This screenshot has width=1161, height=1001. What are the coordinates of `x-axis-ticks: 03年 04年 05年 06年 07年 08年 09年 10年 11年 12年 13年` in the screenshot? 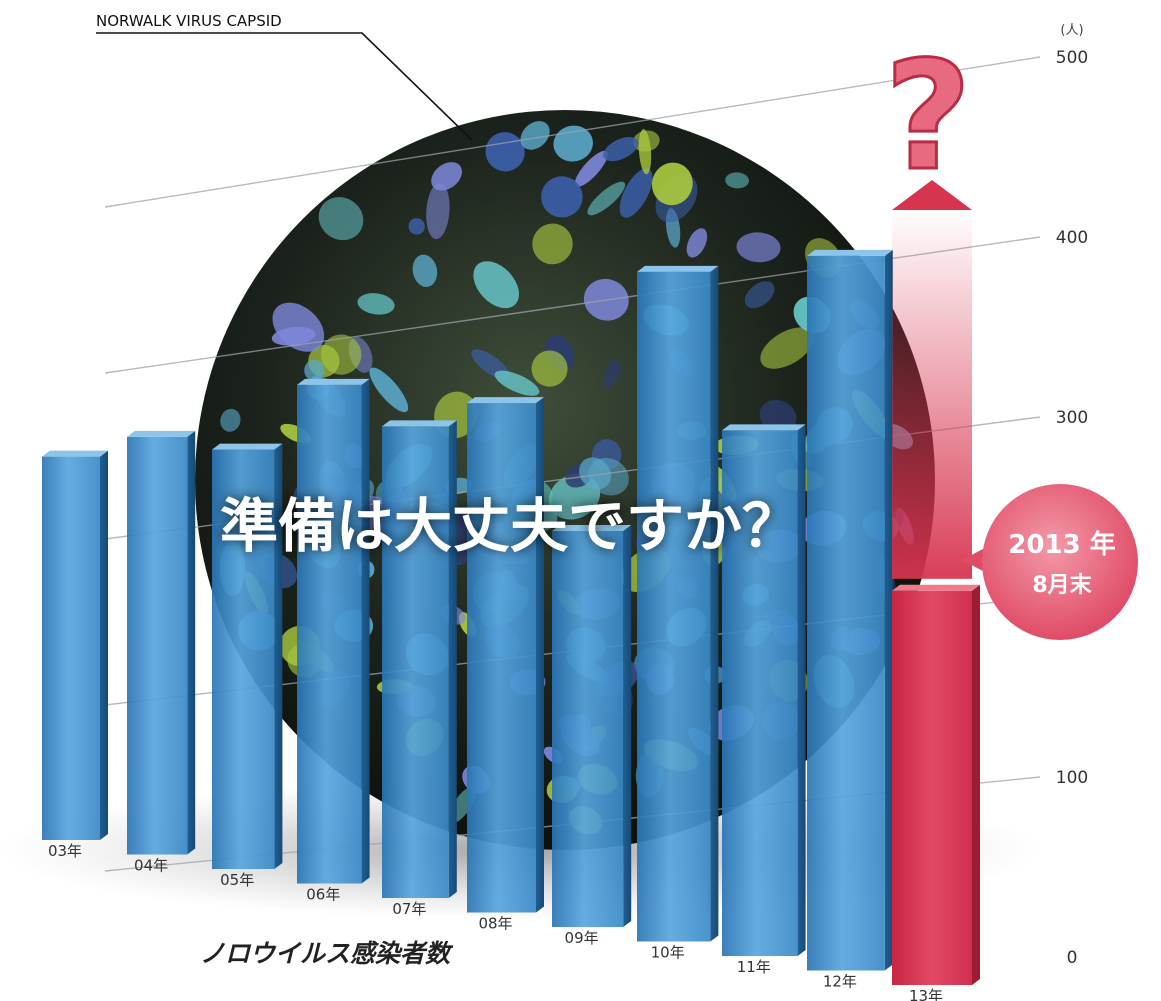 It's located at (495, 921).